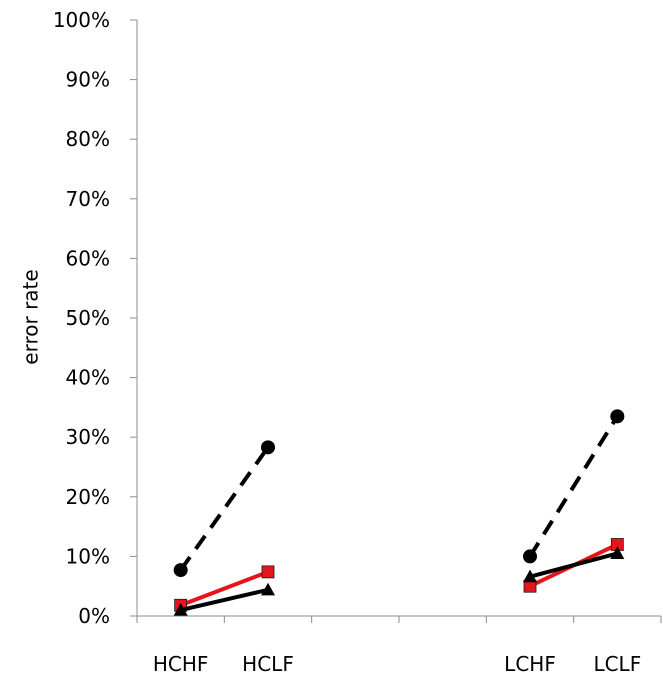 The height and width of the screenshot is (679, 663). Describe the element at coordinates (181, 664) in the screenshot. I see `x-tick-label: HCHF` at that location.